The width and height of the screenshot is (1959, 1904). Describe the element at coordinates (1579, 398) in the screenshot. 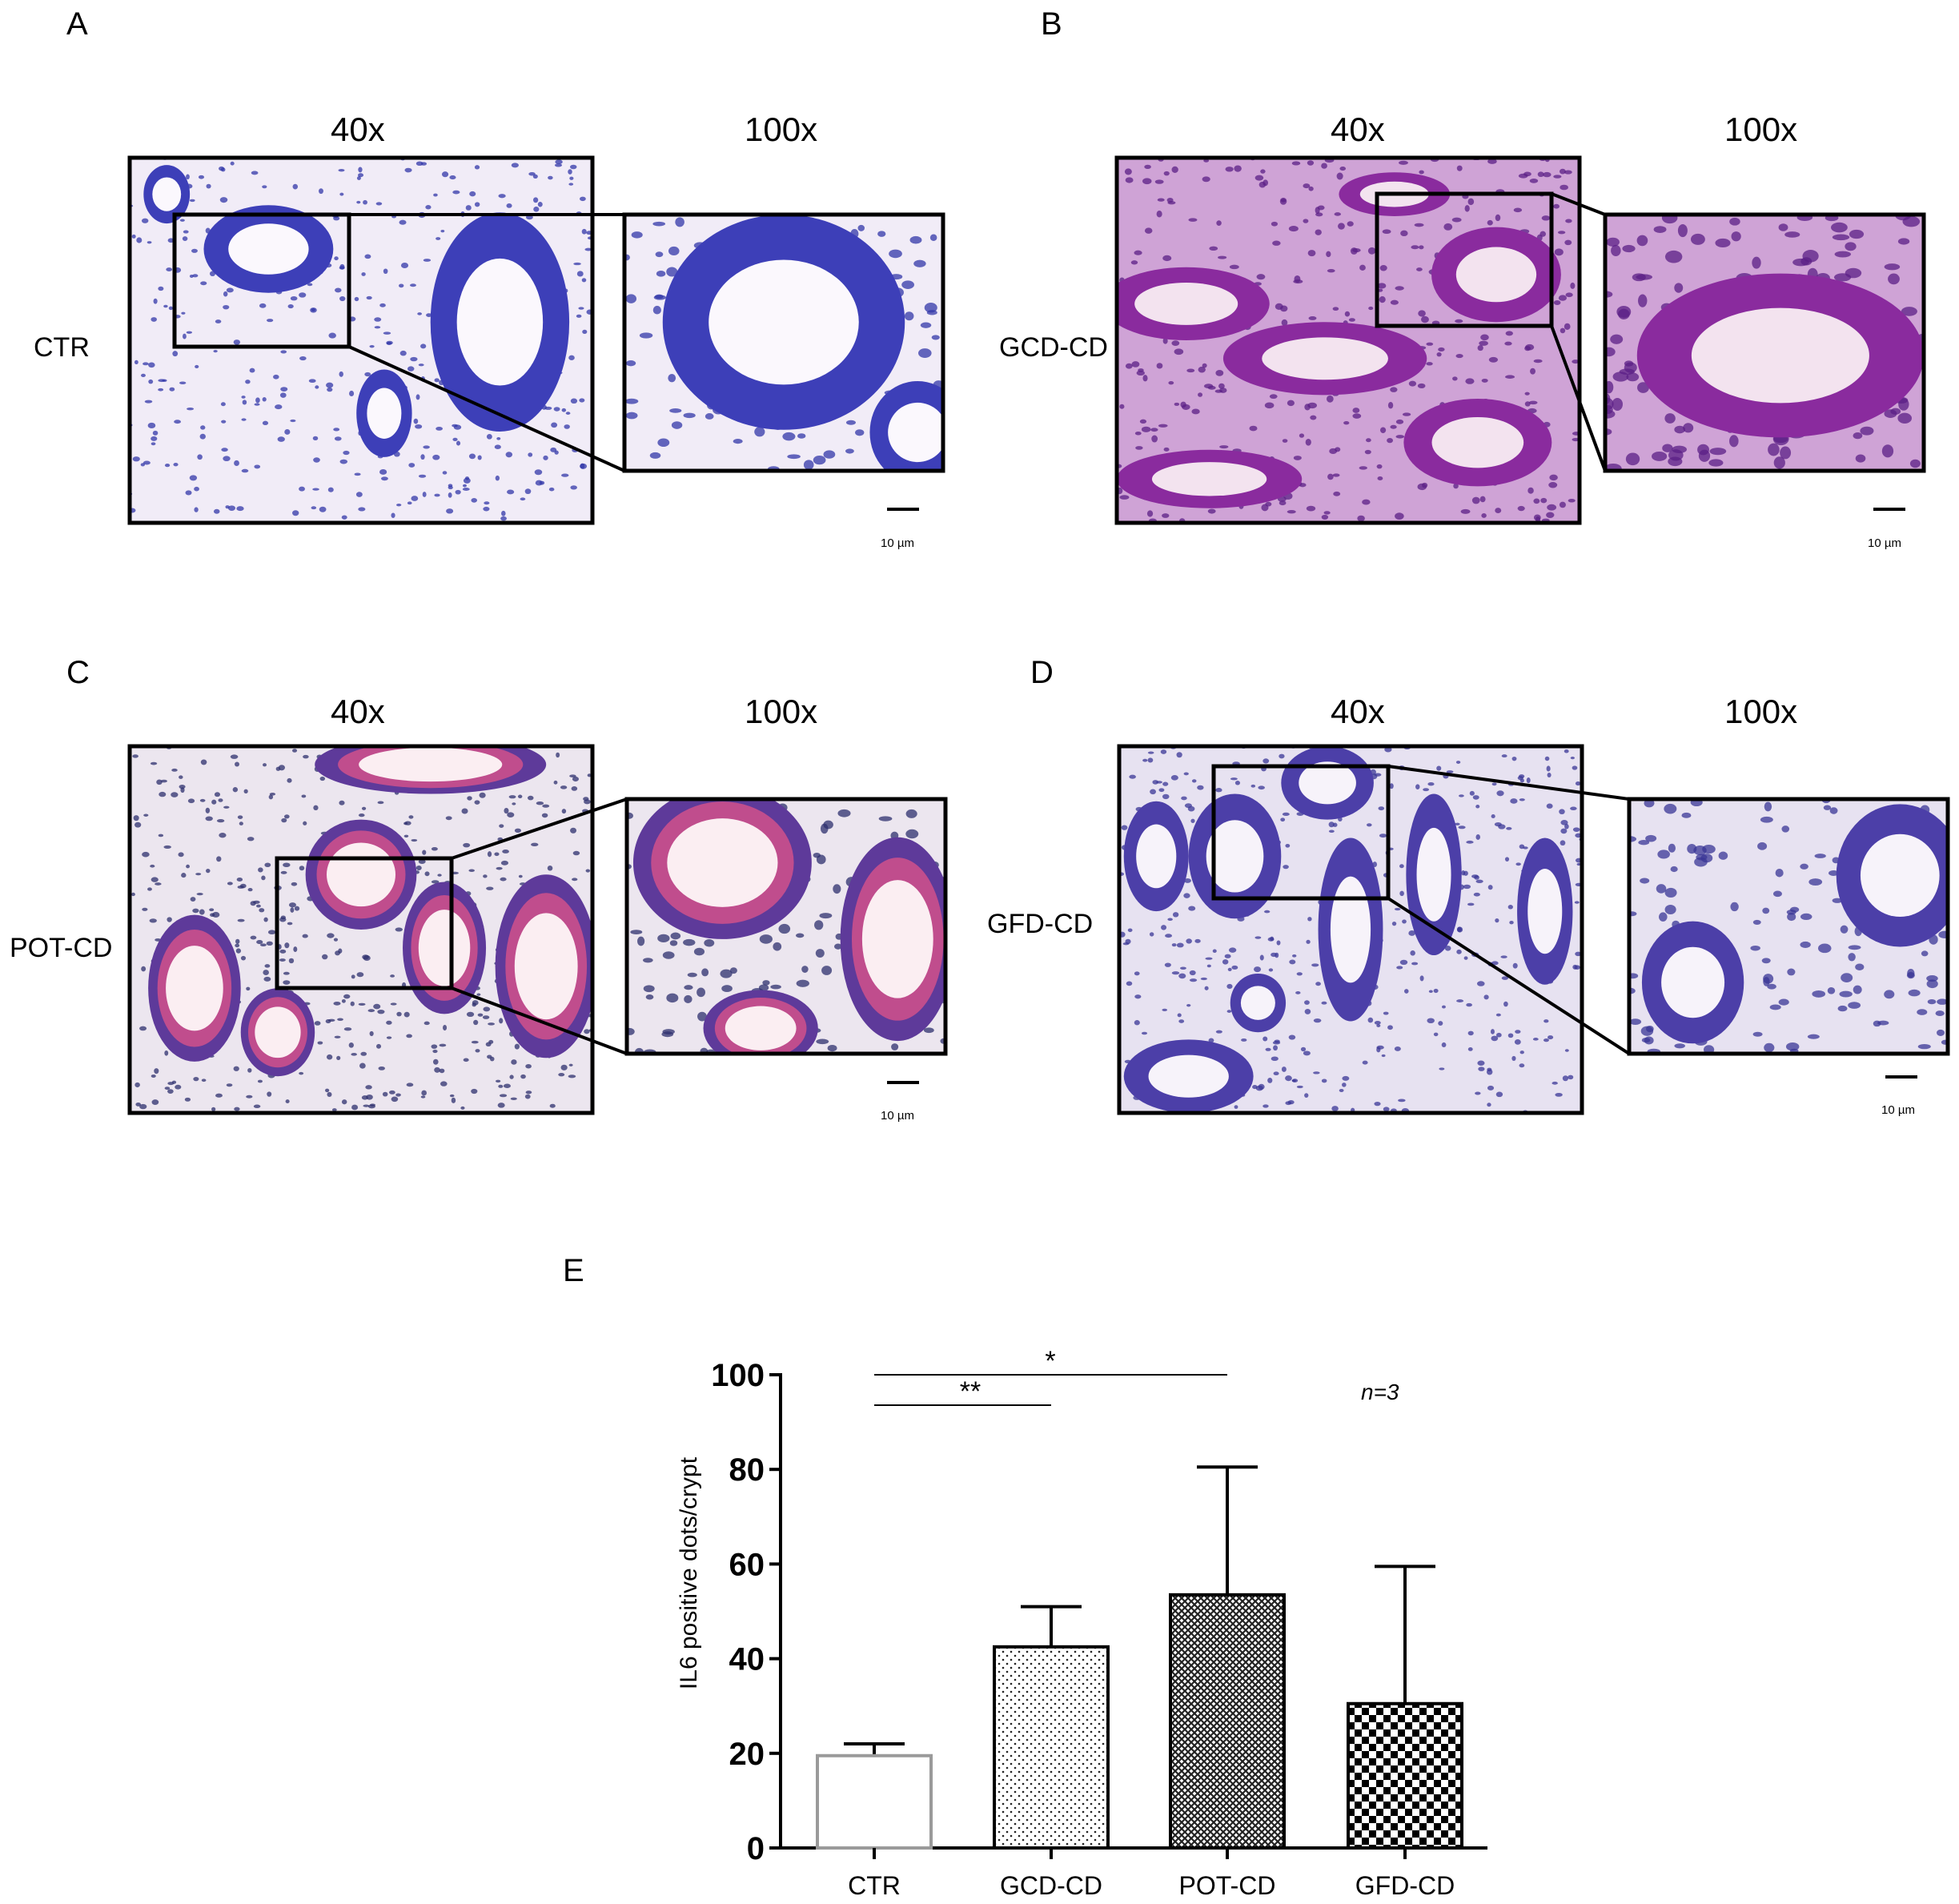

I see `zoom-line-b-bottom` at that location.